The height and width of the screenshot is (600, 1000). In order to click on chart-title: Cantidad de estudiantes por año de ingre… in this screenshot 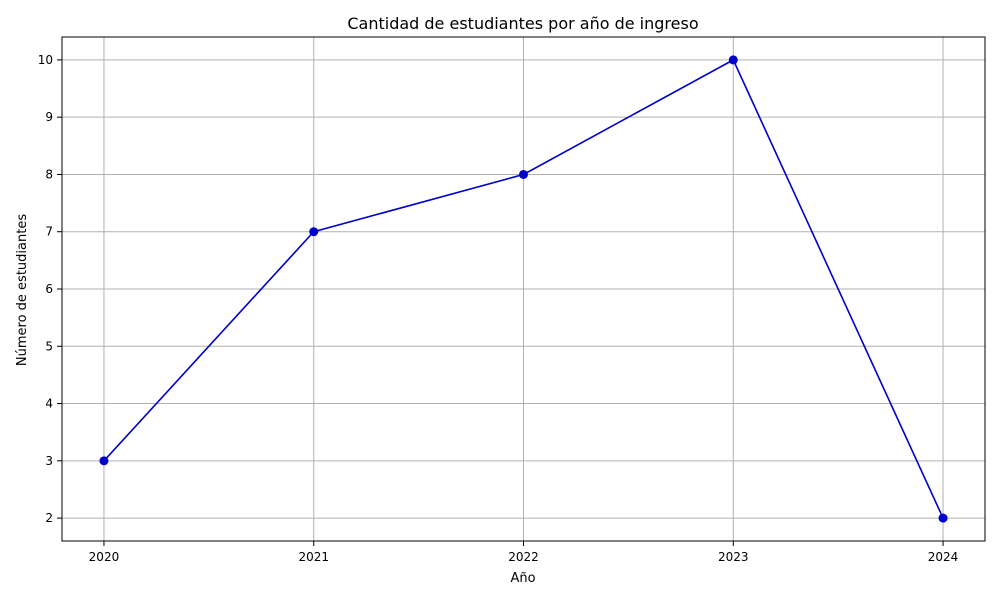, I will do `click(522, 23)`.